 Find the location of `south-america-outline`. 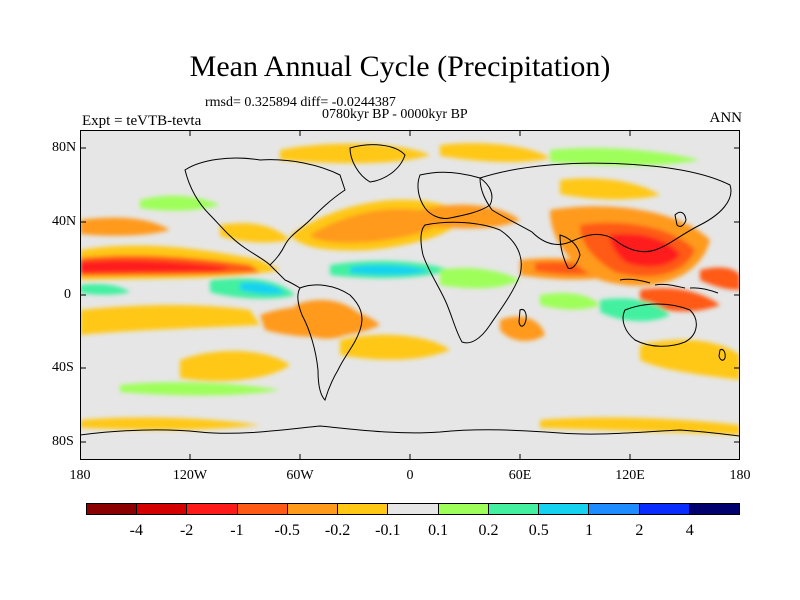

south-america-outline is located at coordinates (330, 342).